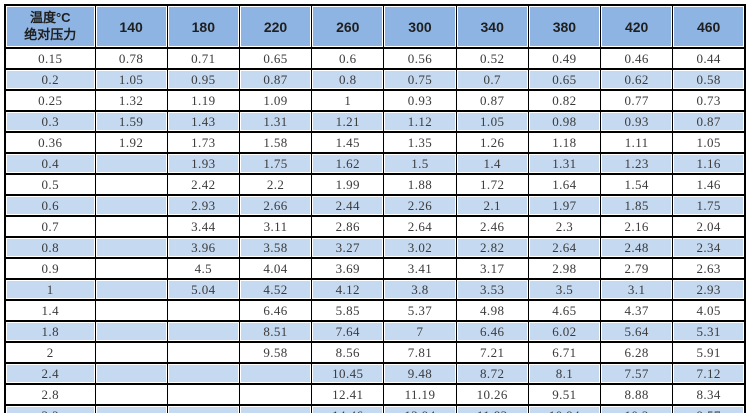 This screenshot has height=413, width=750. Describe the element at coordinates (564, 331) in the screenshot. I see `value-cell: 6.02` at that location.